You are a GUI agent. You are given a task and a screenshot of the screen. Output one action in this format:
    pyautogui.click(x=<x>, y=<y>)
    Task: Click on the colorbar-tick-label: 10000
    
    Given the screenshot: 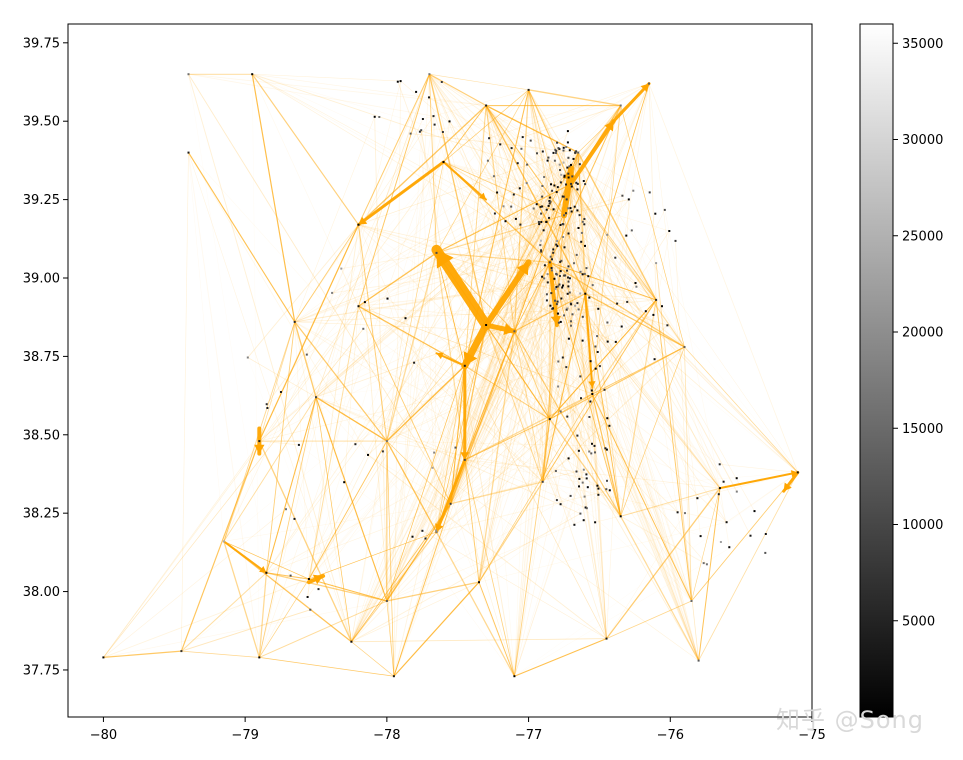 What is the action you would take?
    pyautogui.click(x=922, y=525)
    